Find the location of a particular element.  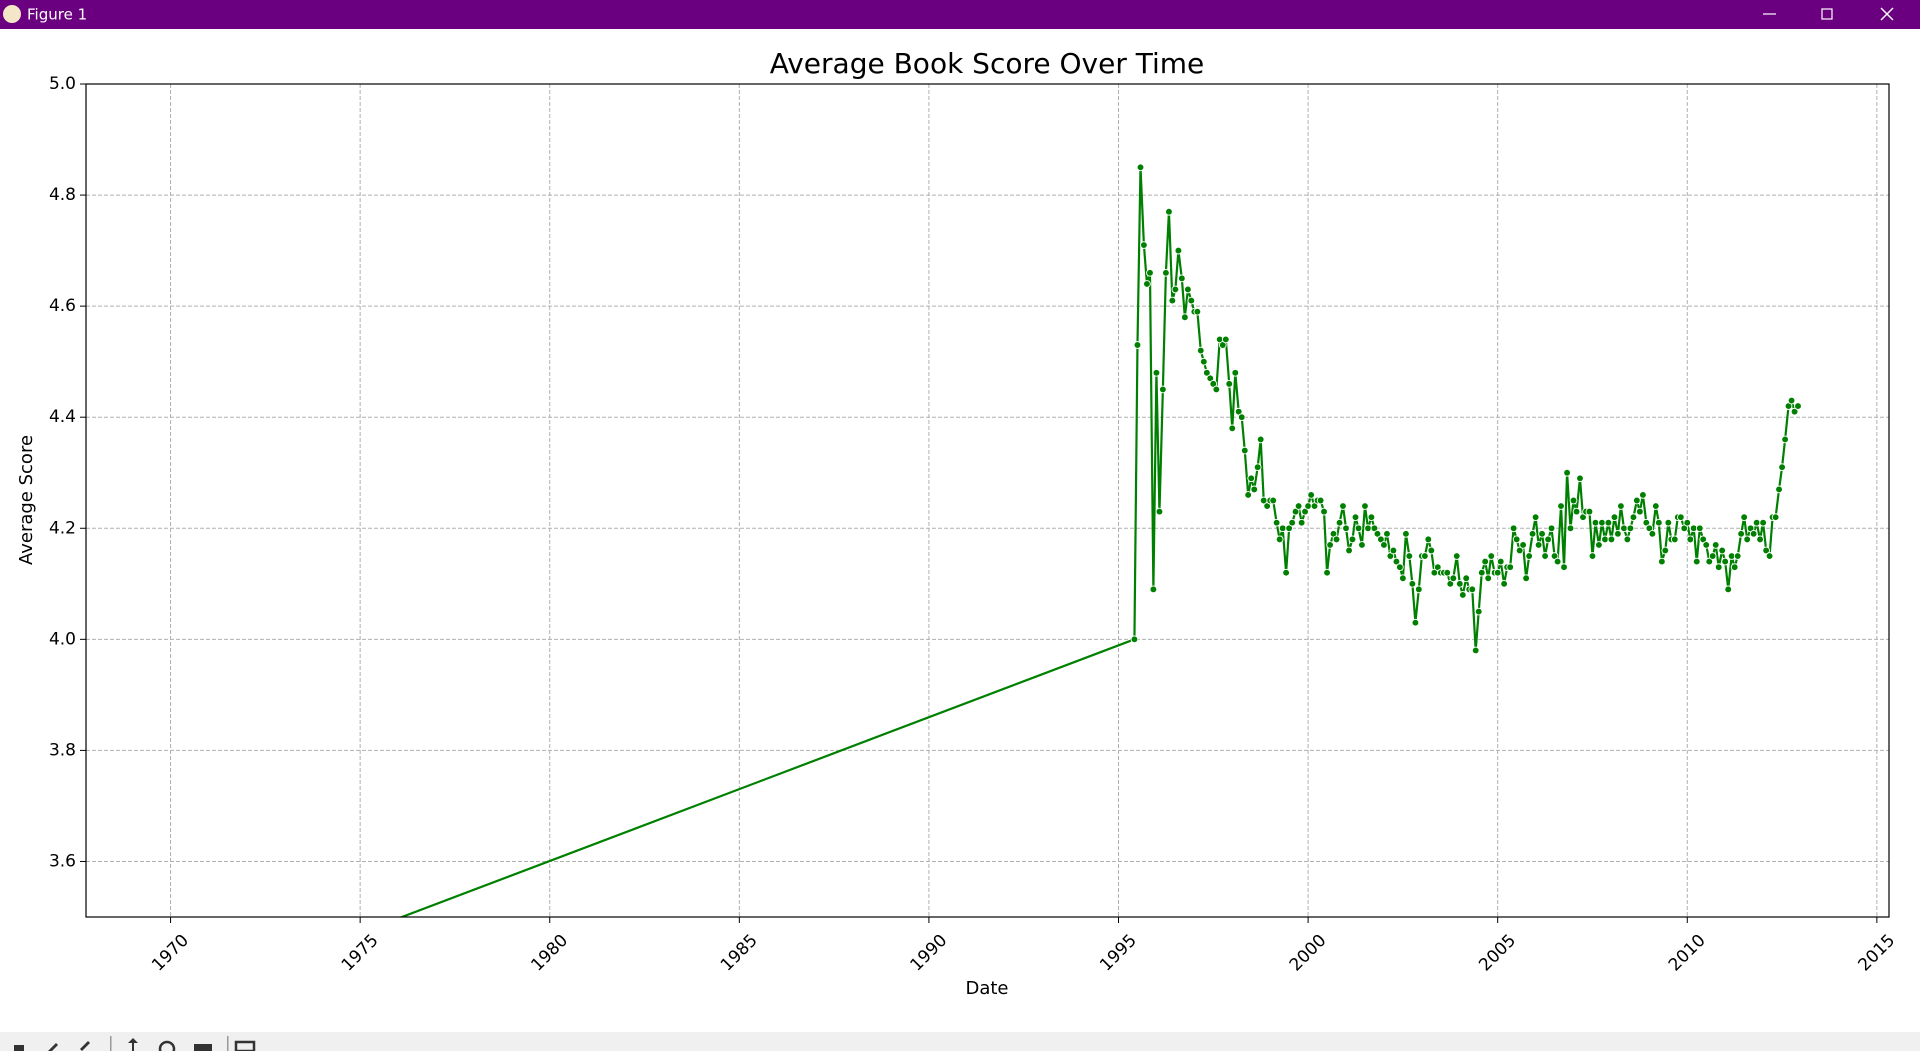

x-tick-label: 2010 is located at coordinates (1687, 953).